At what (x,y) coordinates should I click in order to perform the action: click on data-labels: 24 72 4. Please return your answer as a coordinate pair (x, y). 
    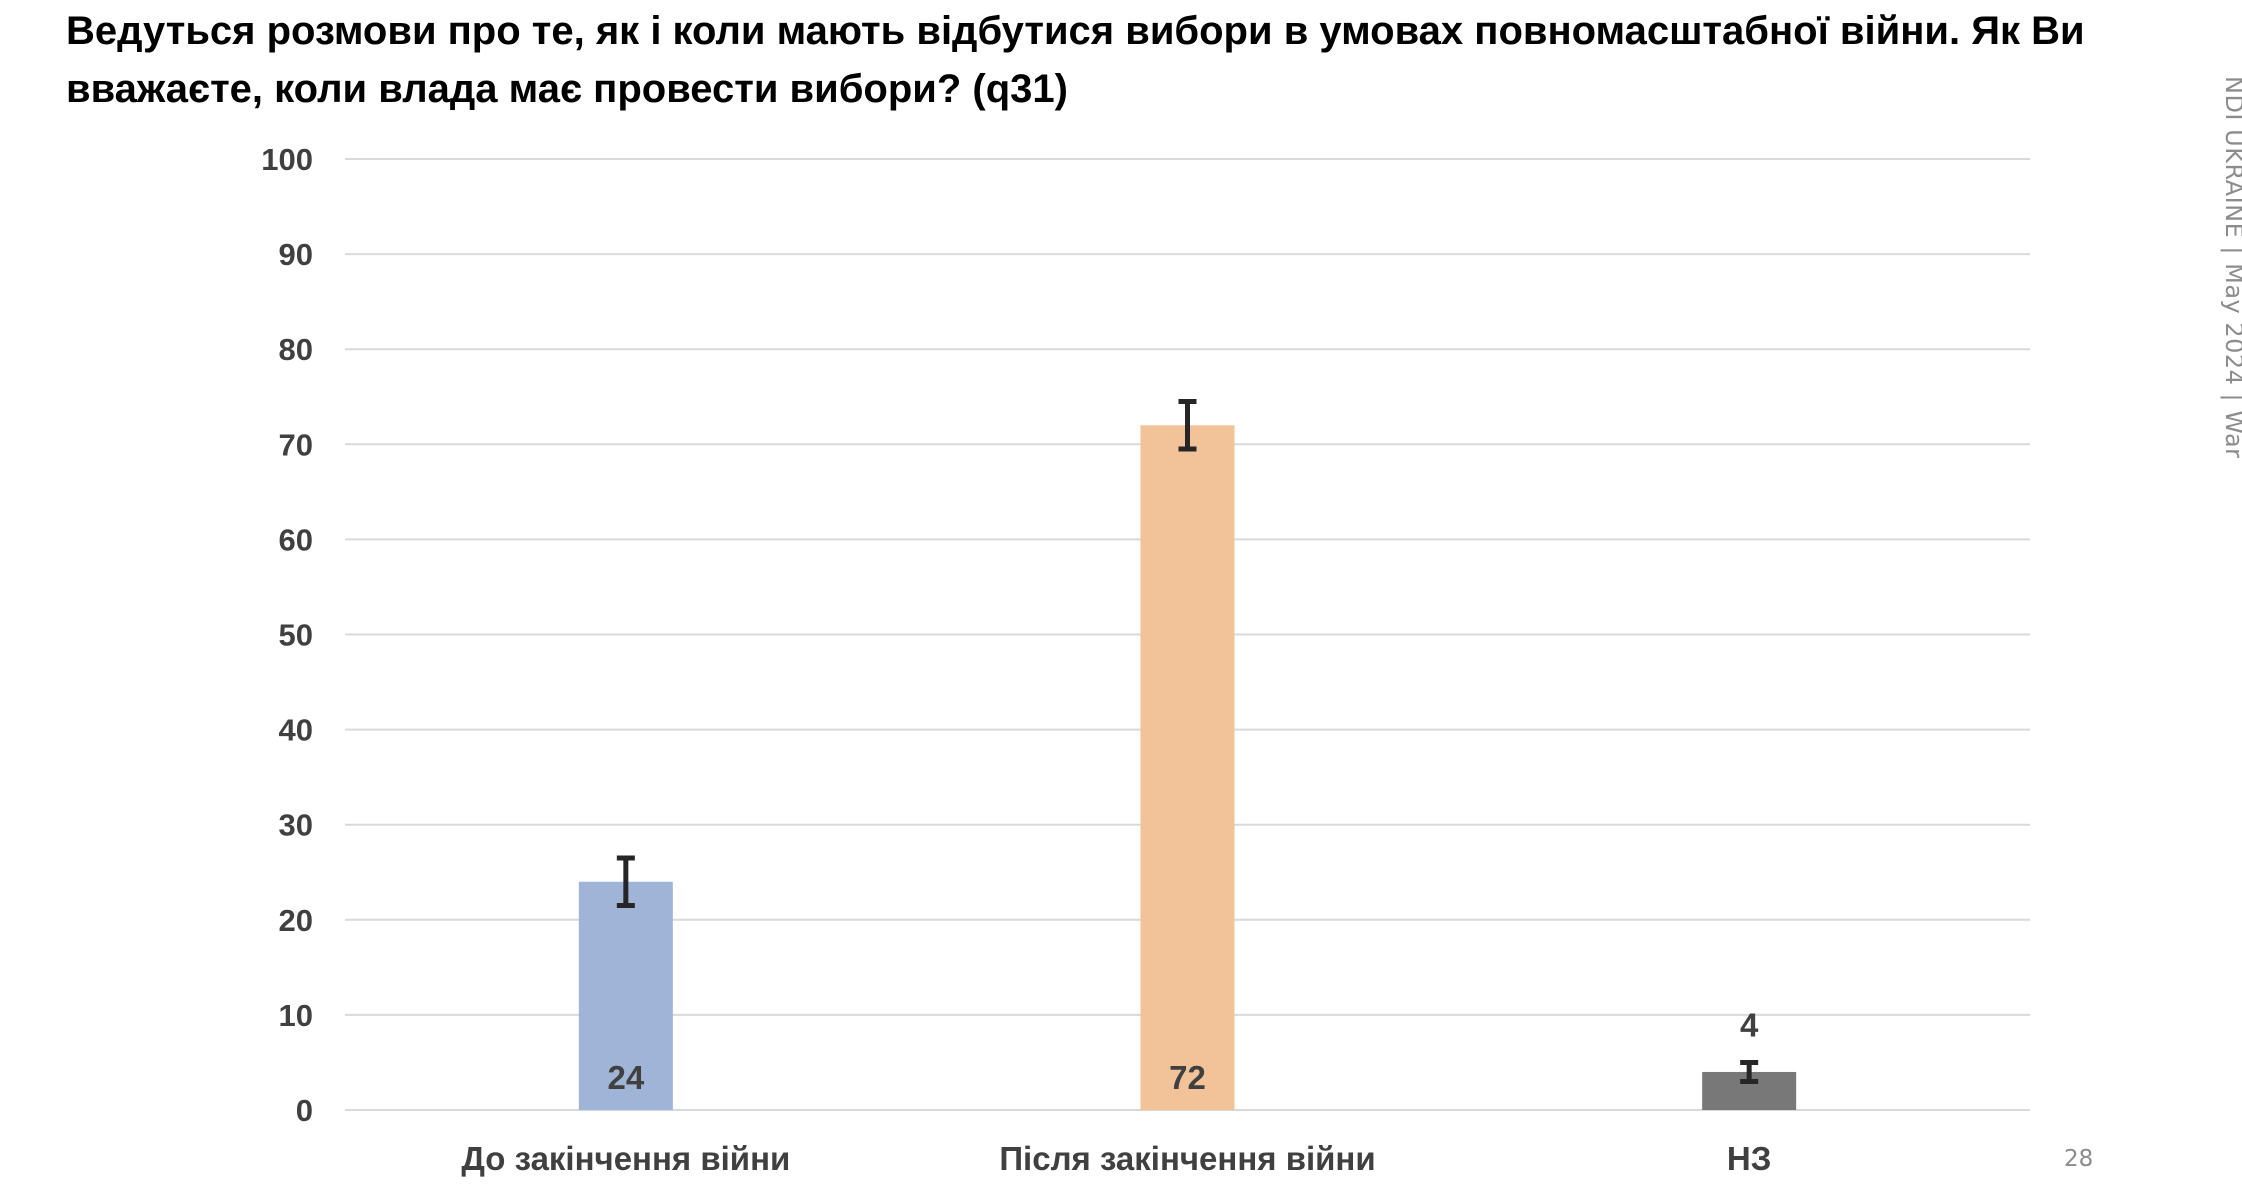
    Looking at the image, I should click on (1183, 1051).